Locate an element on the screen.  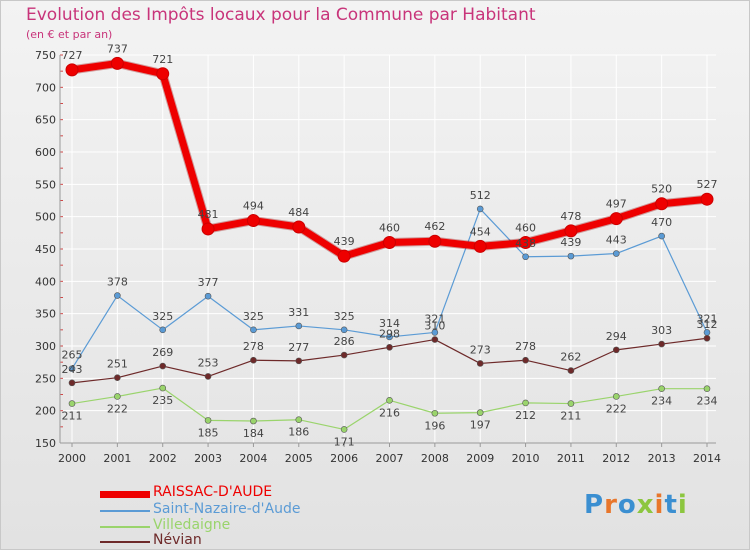
x-tick-label: 2006 is located at coordinates (344, 458).